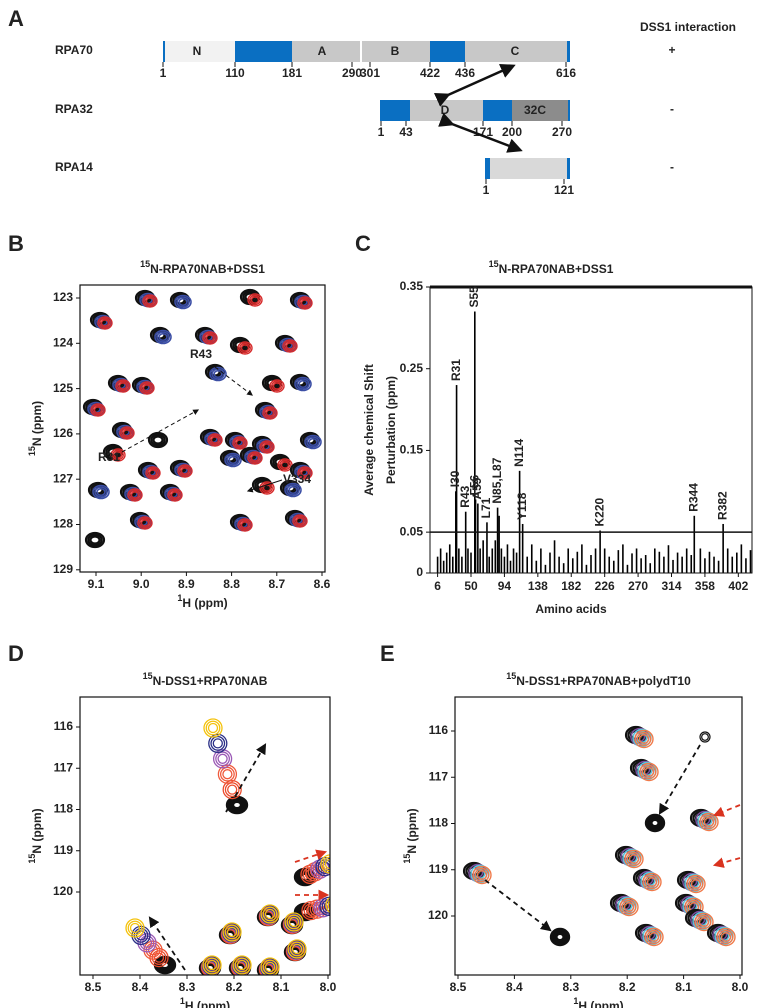 Image resolution: width=760 pixels, height=1008 pixels. I want to click on y-tick-label: 120, so click(63, 891).